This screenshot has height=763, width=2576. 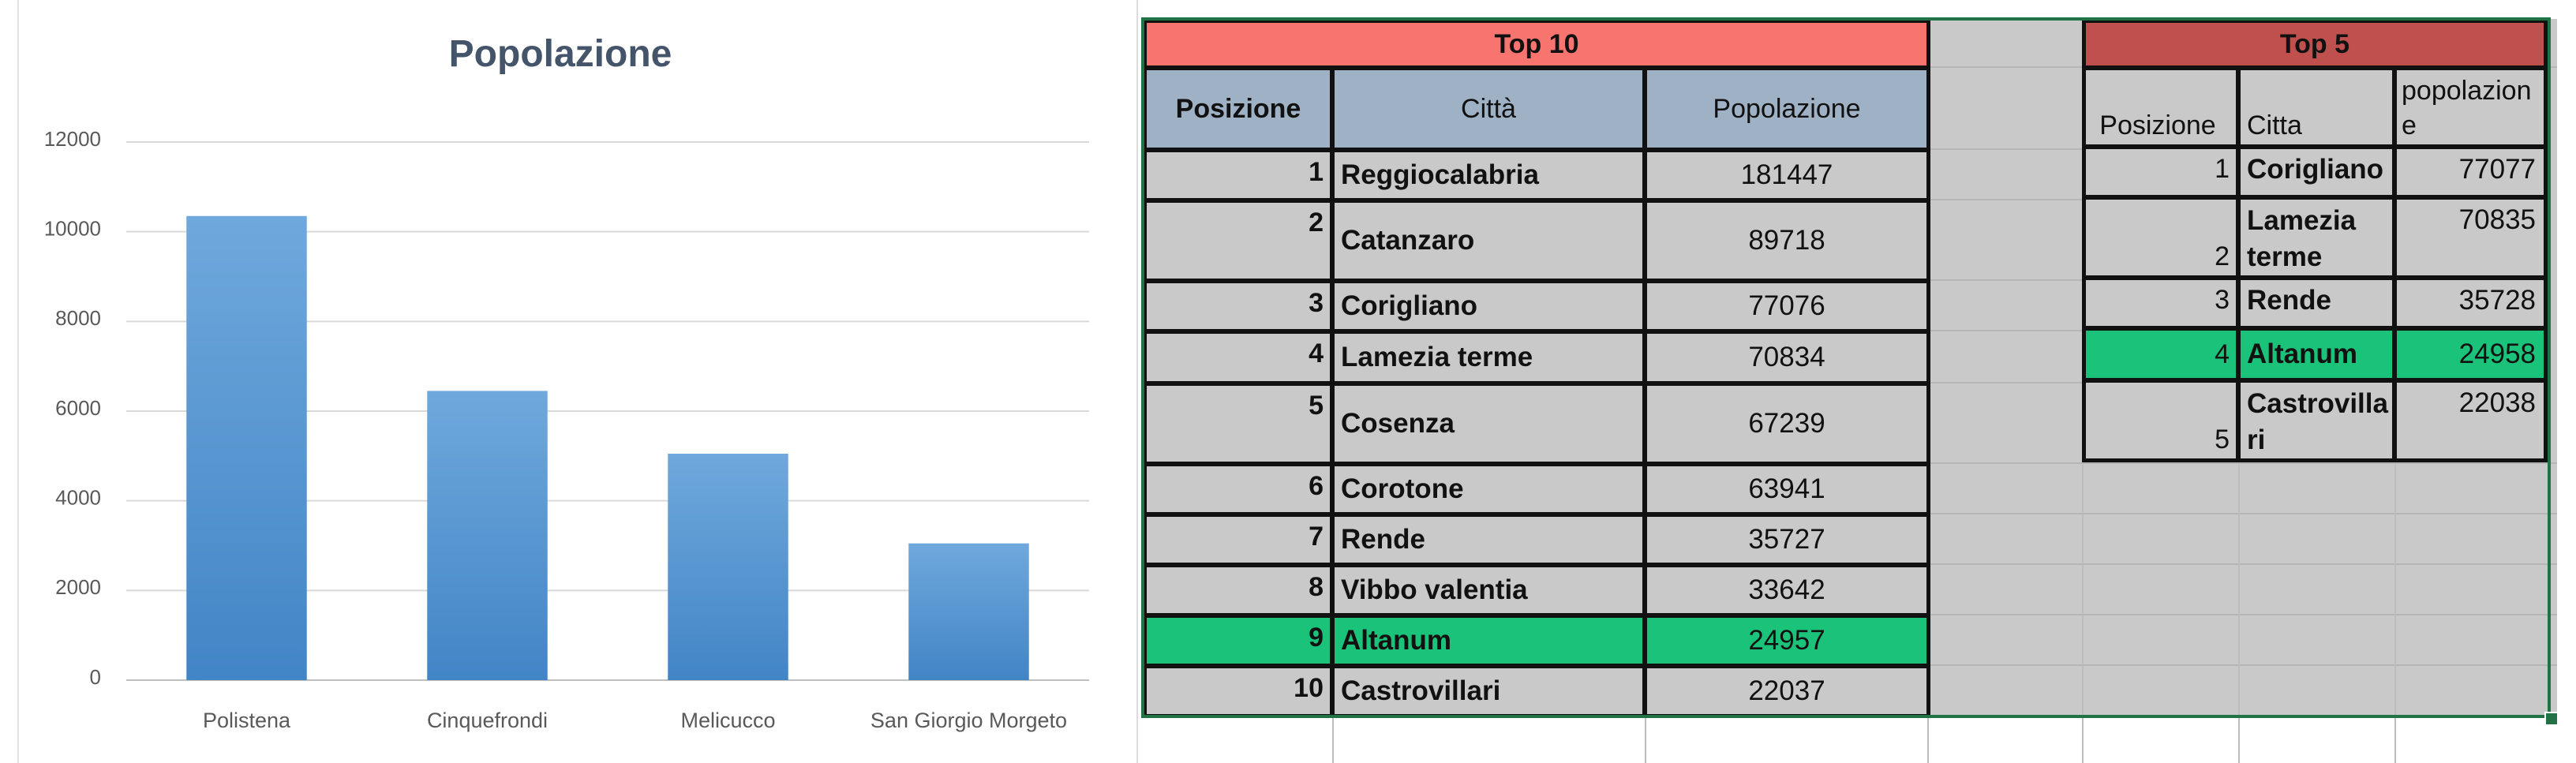 What do you see at coordinates (1238, 691) in the screenshot?
I see `top10-pos-cell: 10` at bounding box center [1238, 691].